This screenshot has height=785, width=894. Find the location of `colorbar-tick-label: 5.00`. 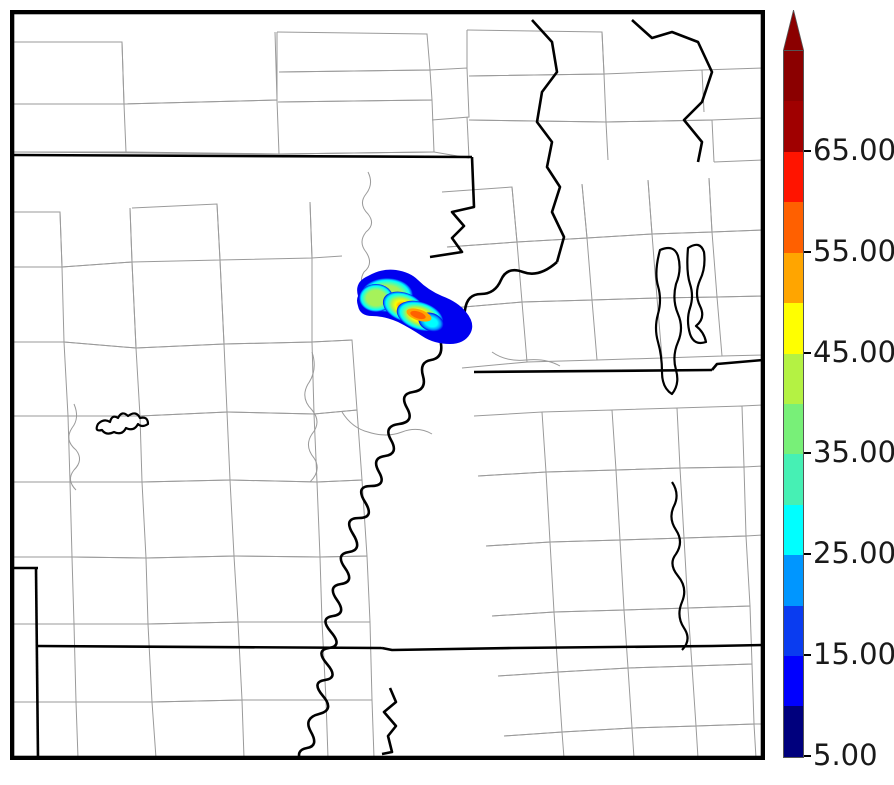

colorbar-tick-label: 5.00 is located at coordinates (845, 755).